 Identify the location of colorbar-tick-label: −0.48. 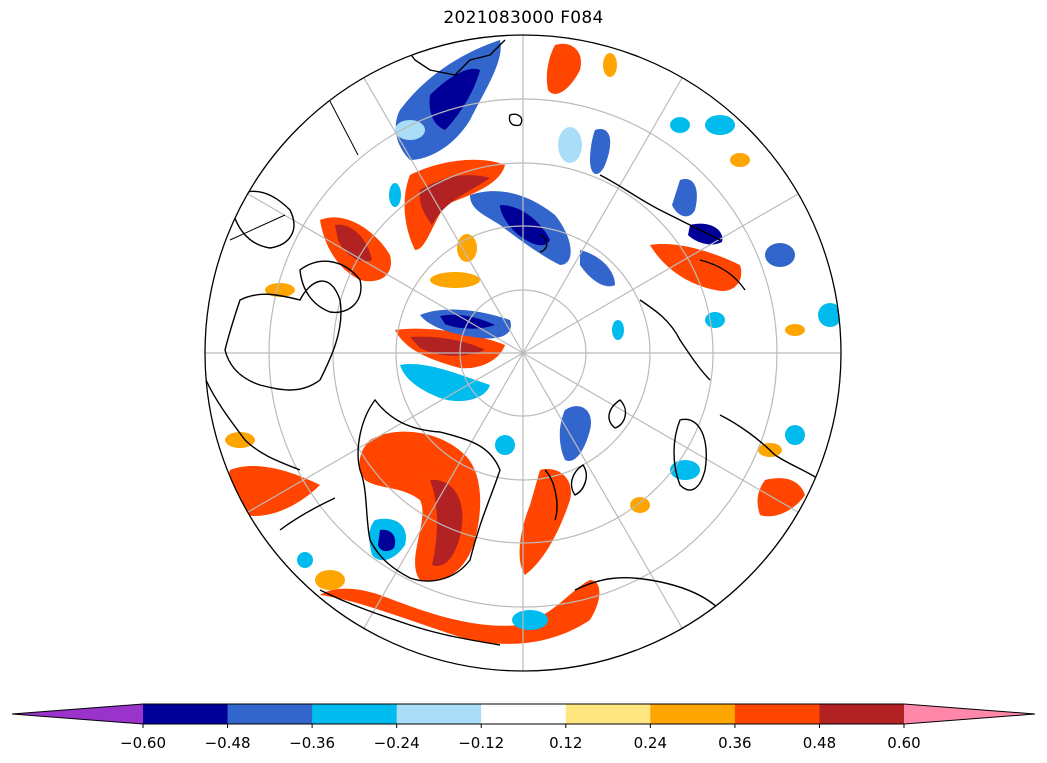
(227, 743).